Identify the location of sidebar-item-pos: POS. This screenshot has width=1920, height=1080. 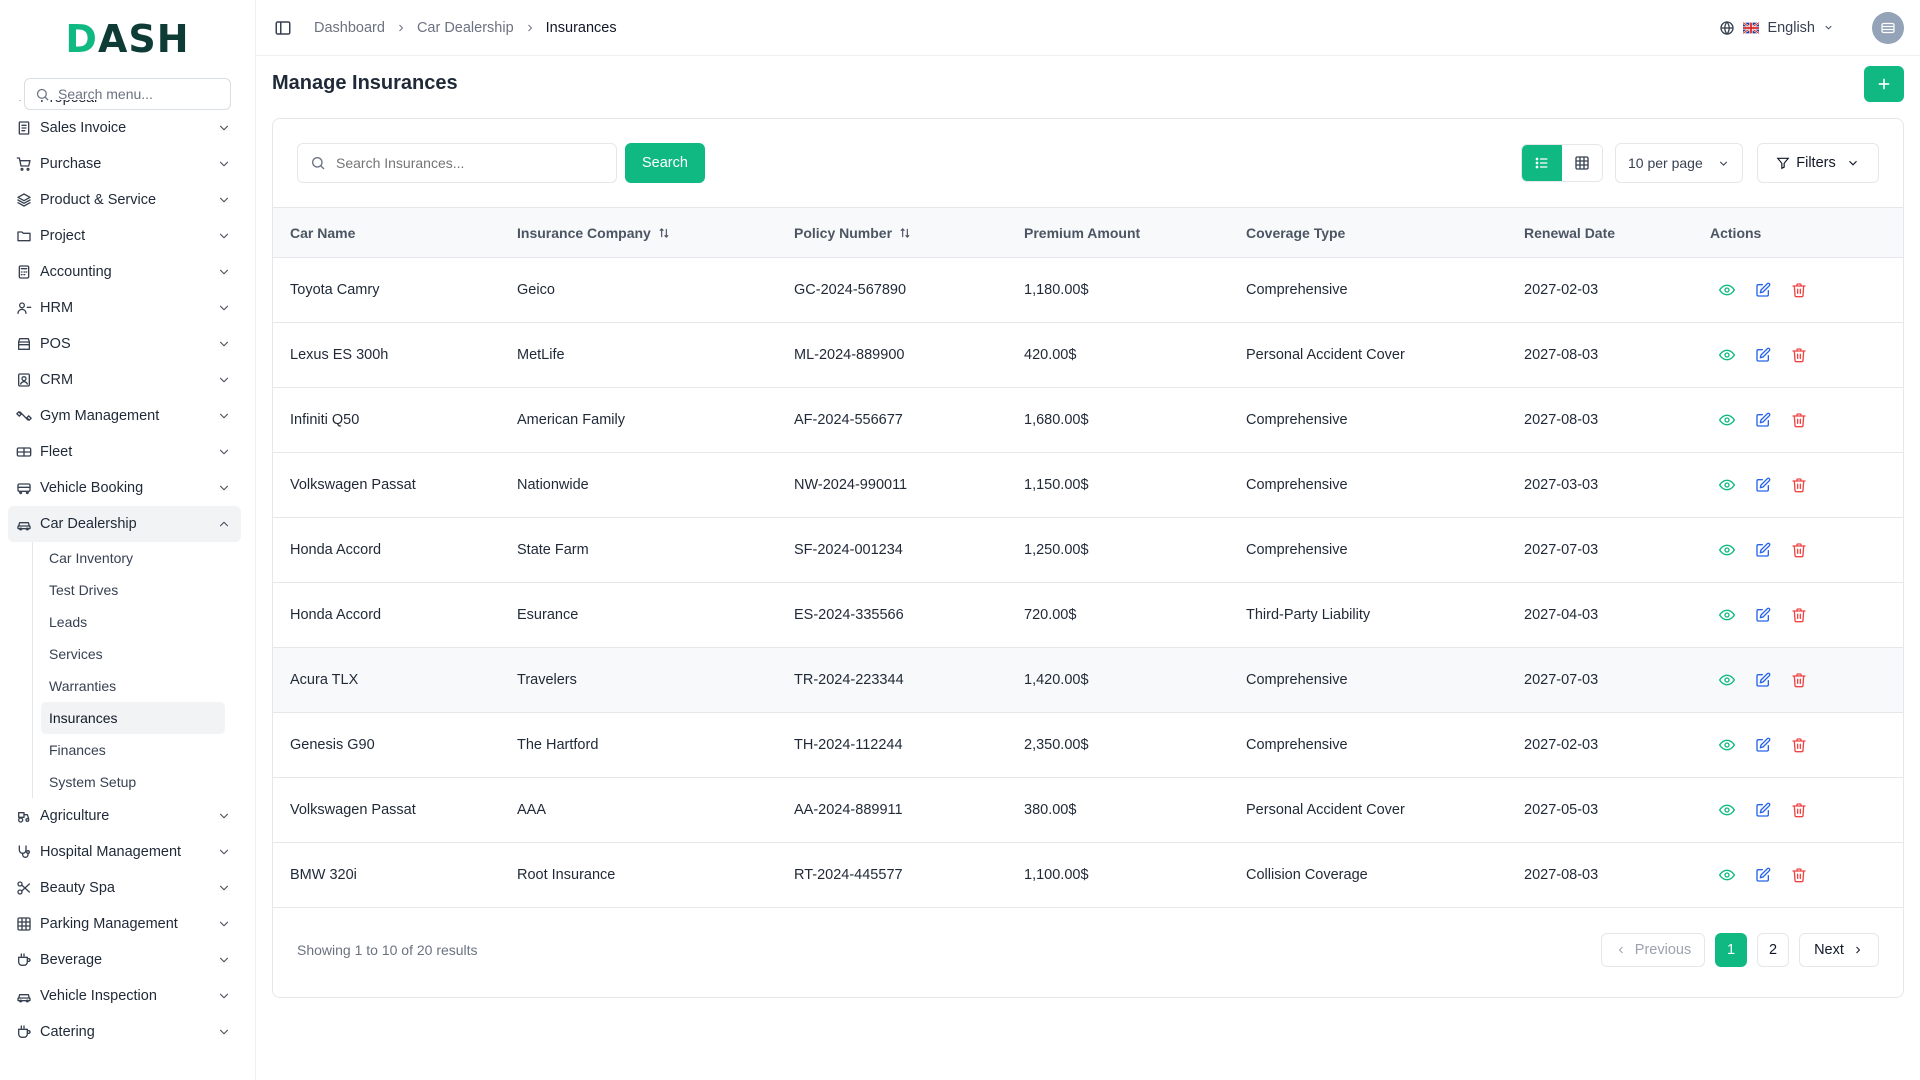
(124, 344).